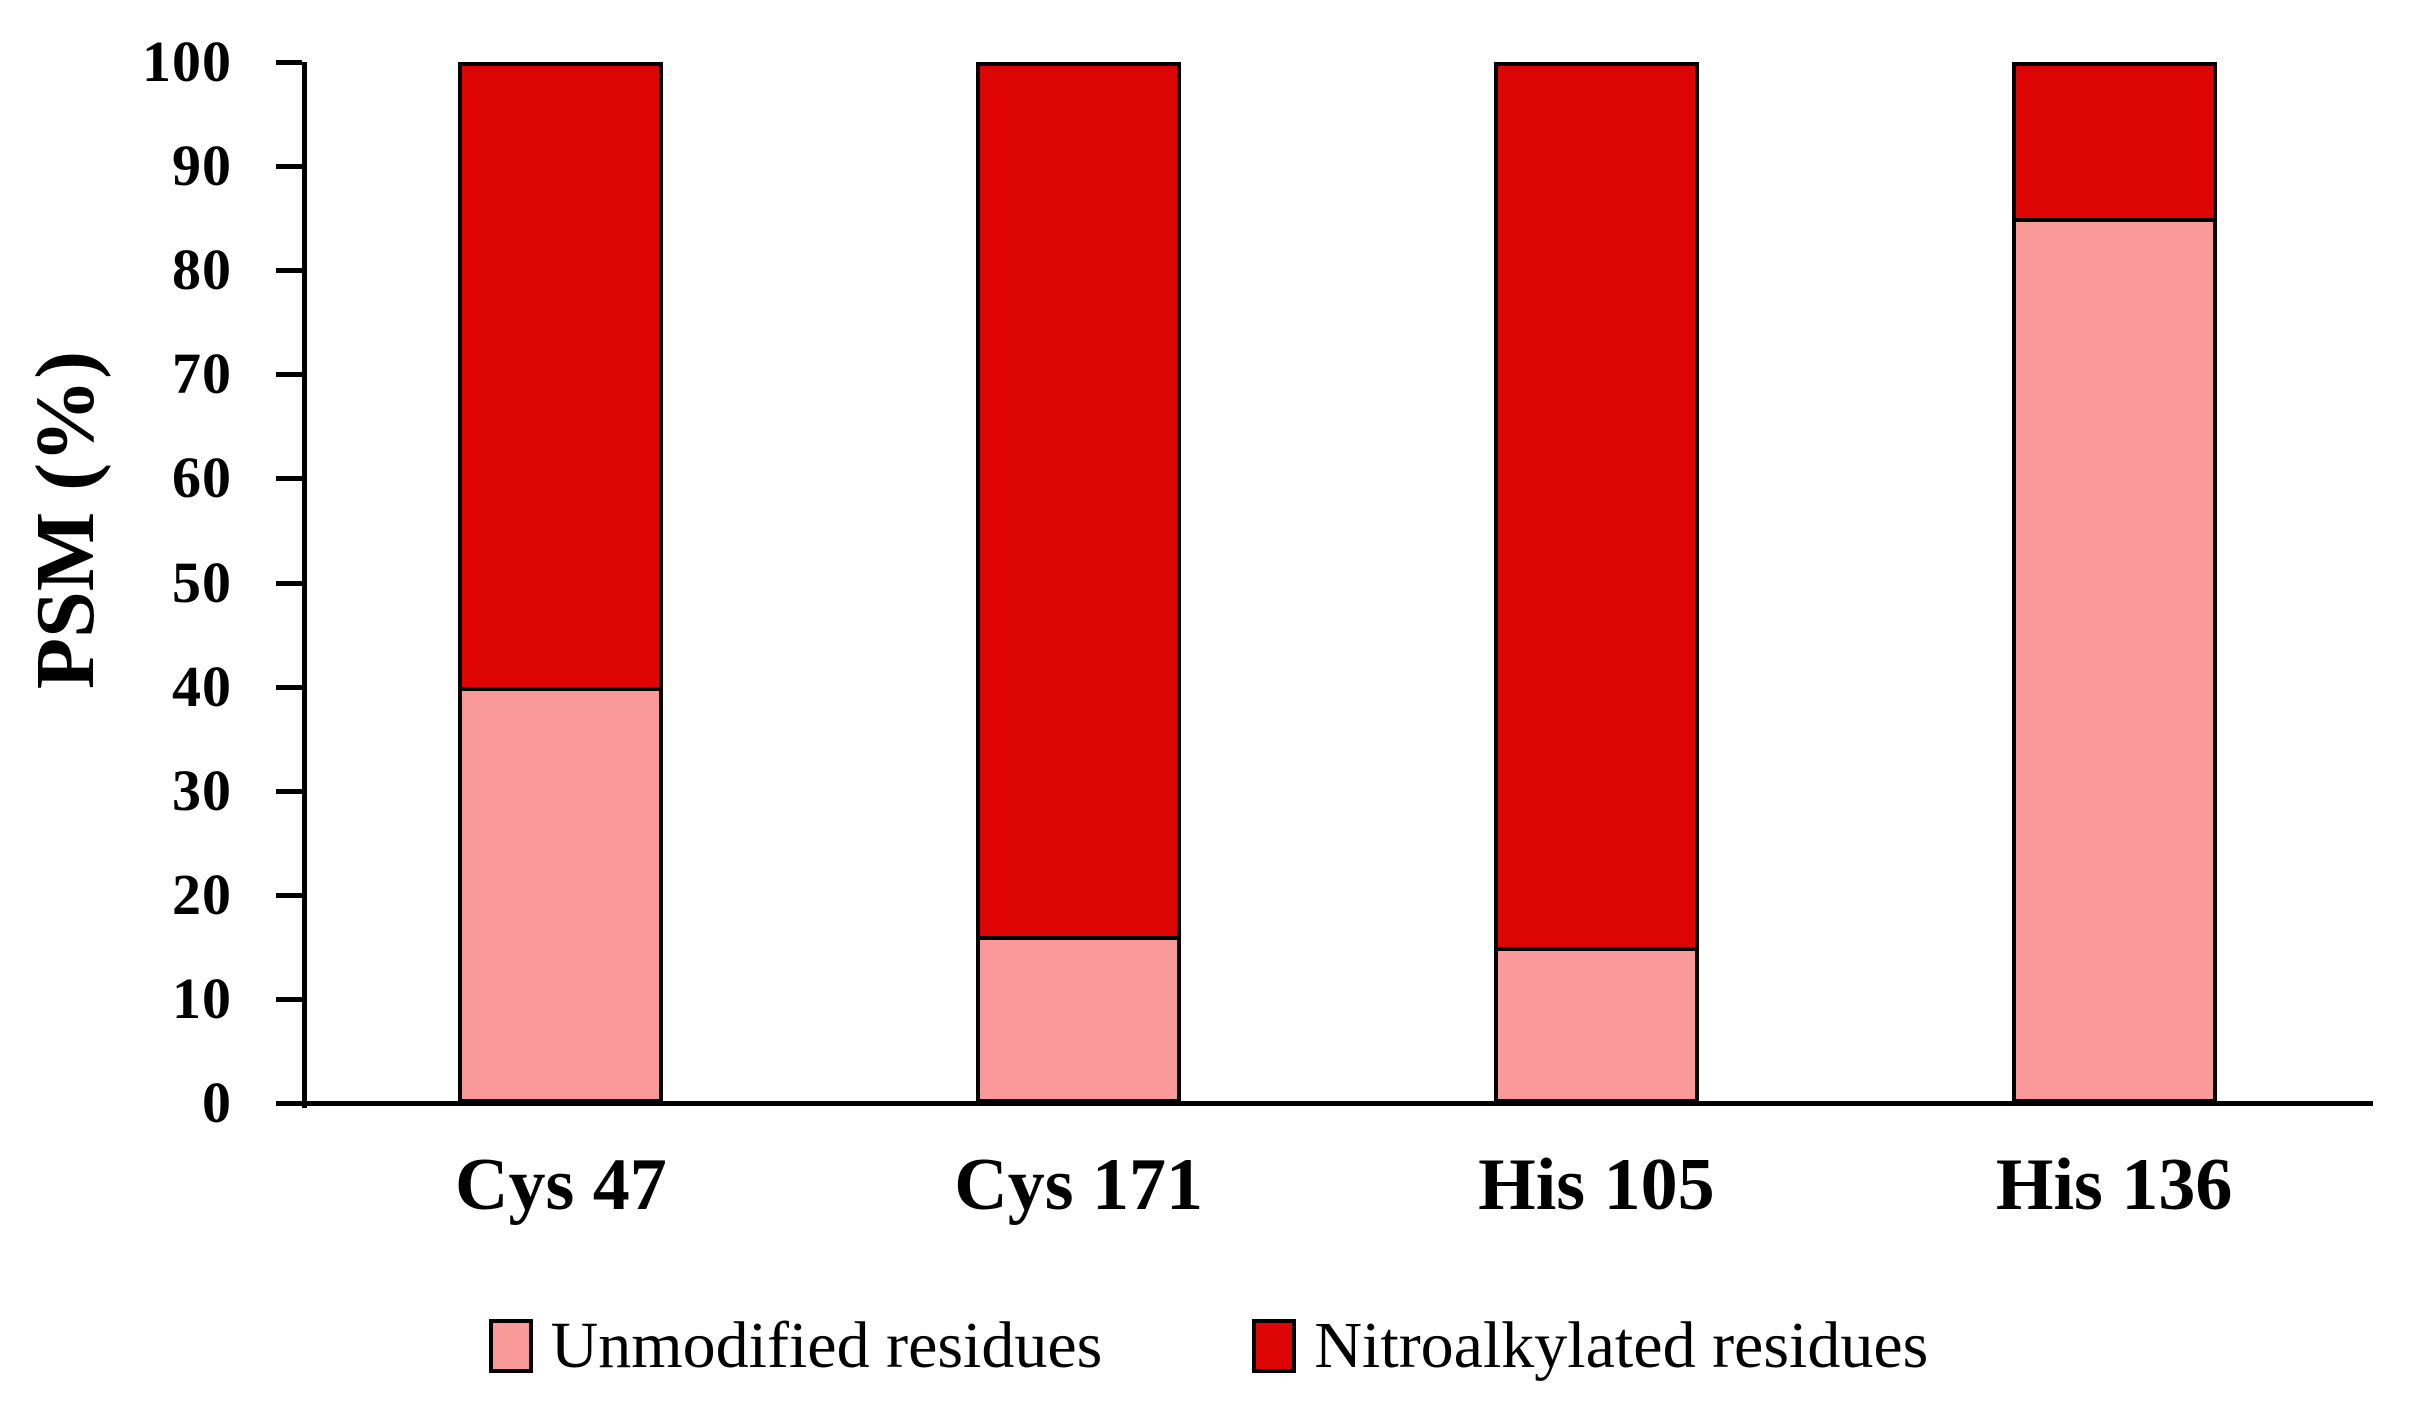  What do you see at coordinates (202, 478) in the screenshot?
I see `y-tick-label: 60` at bounding box center [202, 478].